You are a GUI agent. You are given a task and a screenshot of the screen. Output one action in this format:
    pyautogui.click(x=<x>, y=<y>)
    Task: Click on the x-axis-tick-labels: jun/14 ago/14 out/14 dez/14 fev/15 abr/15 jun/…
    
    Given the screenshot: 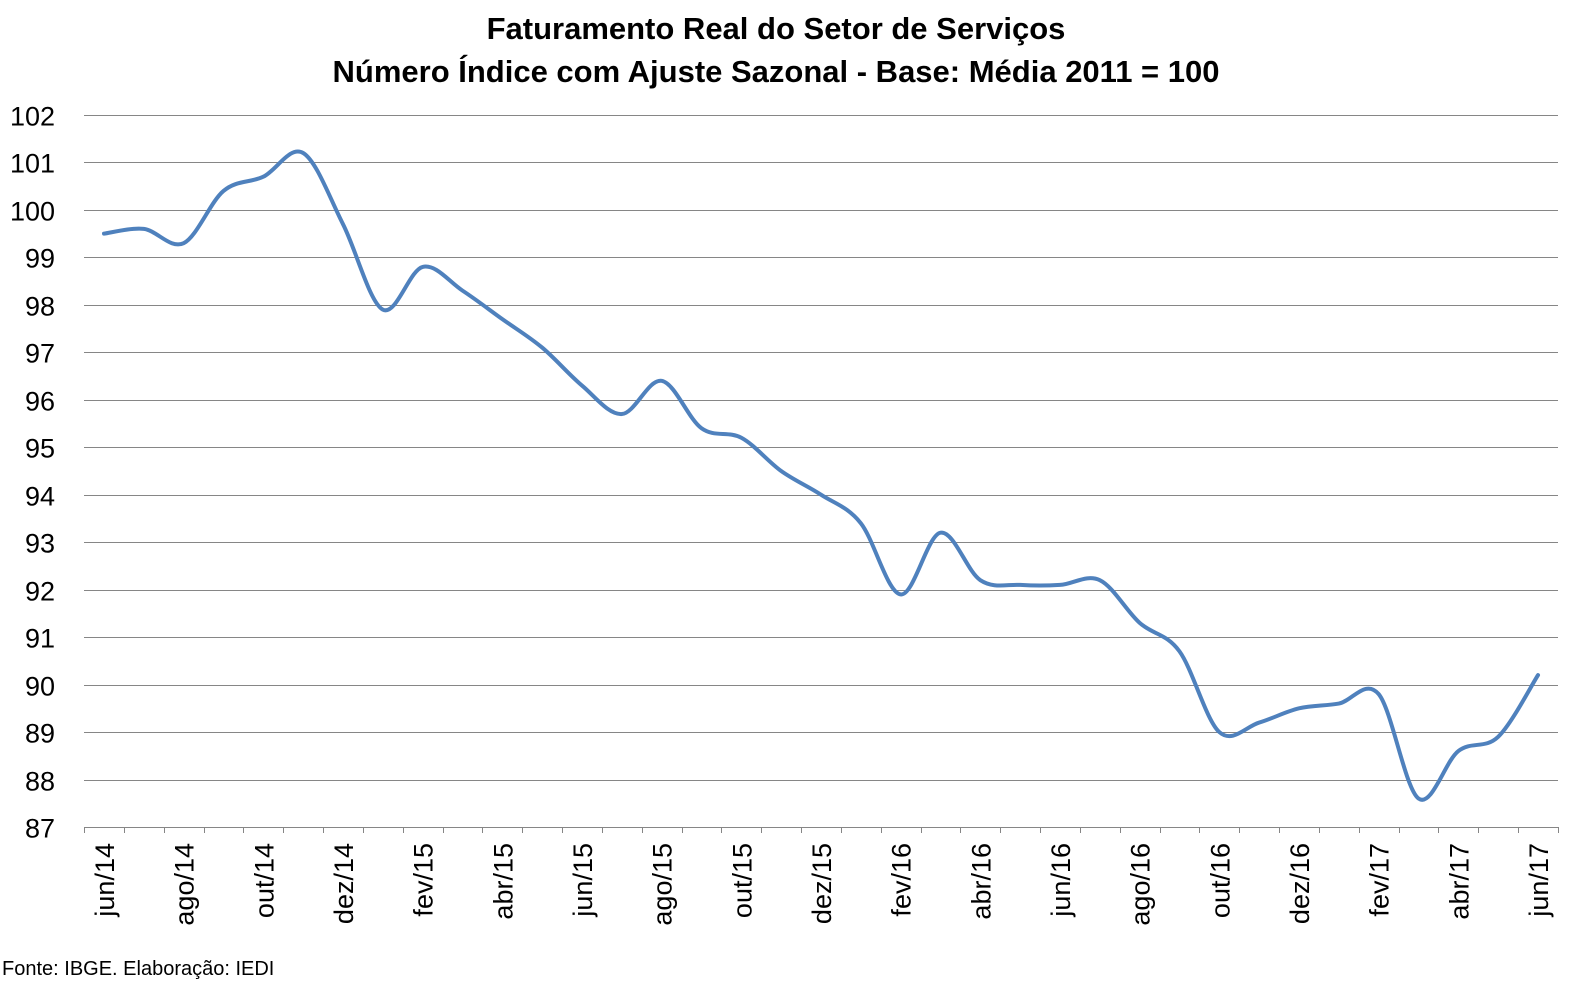 What is the action you would take?
    pyautogui.click(x=822, y=884)
    